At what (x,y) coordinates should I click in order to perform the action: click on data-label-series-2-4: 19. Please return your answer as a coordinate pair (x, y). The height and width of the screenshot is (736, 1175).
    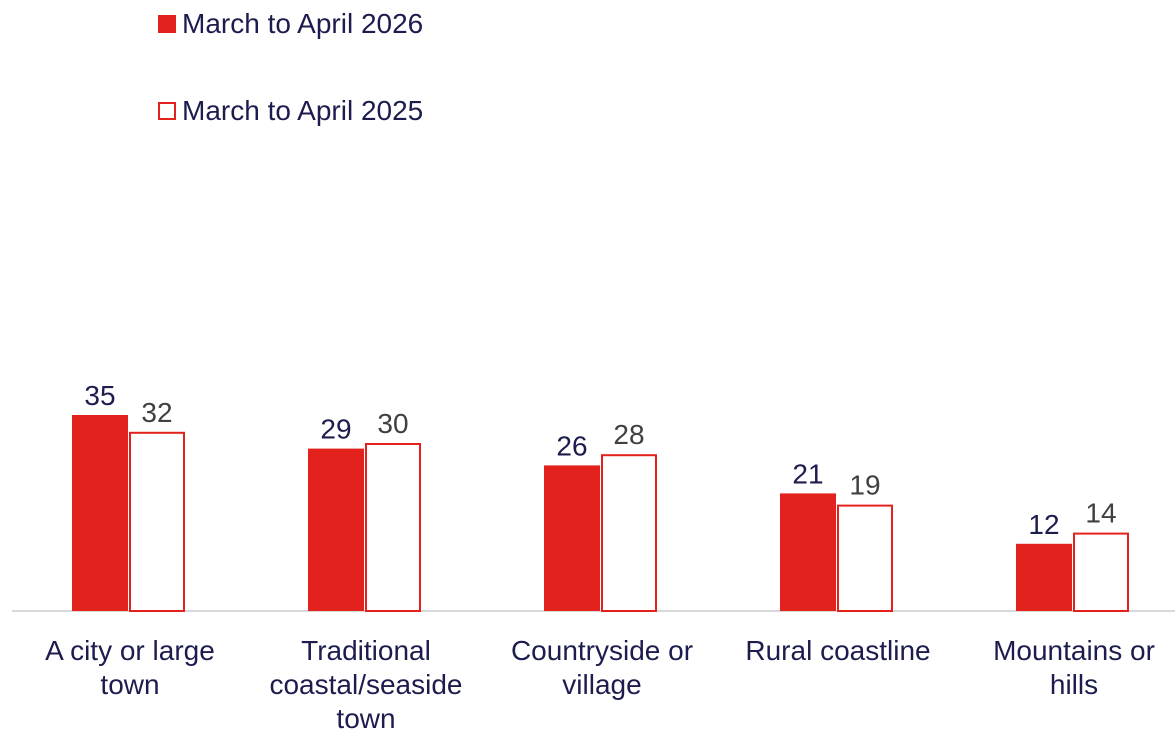
    Looking at the image, I should click on (864, 485).